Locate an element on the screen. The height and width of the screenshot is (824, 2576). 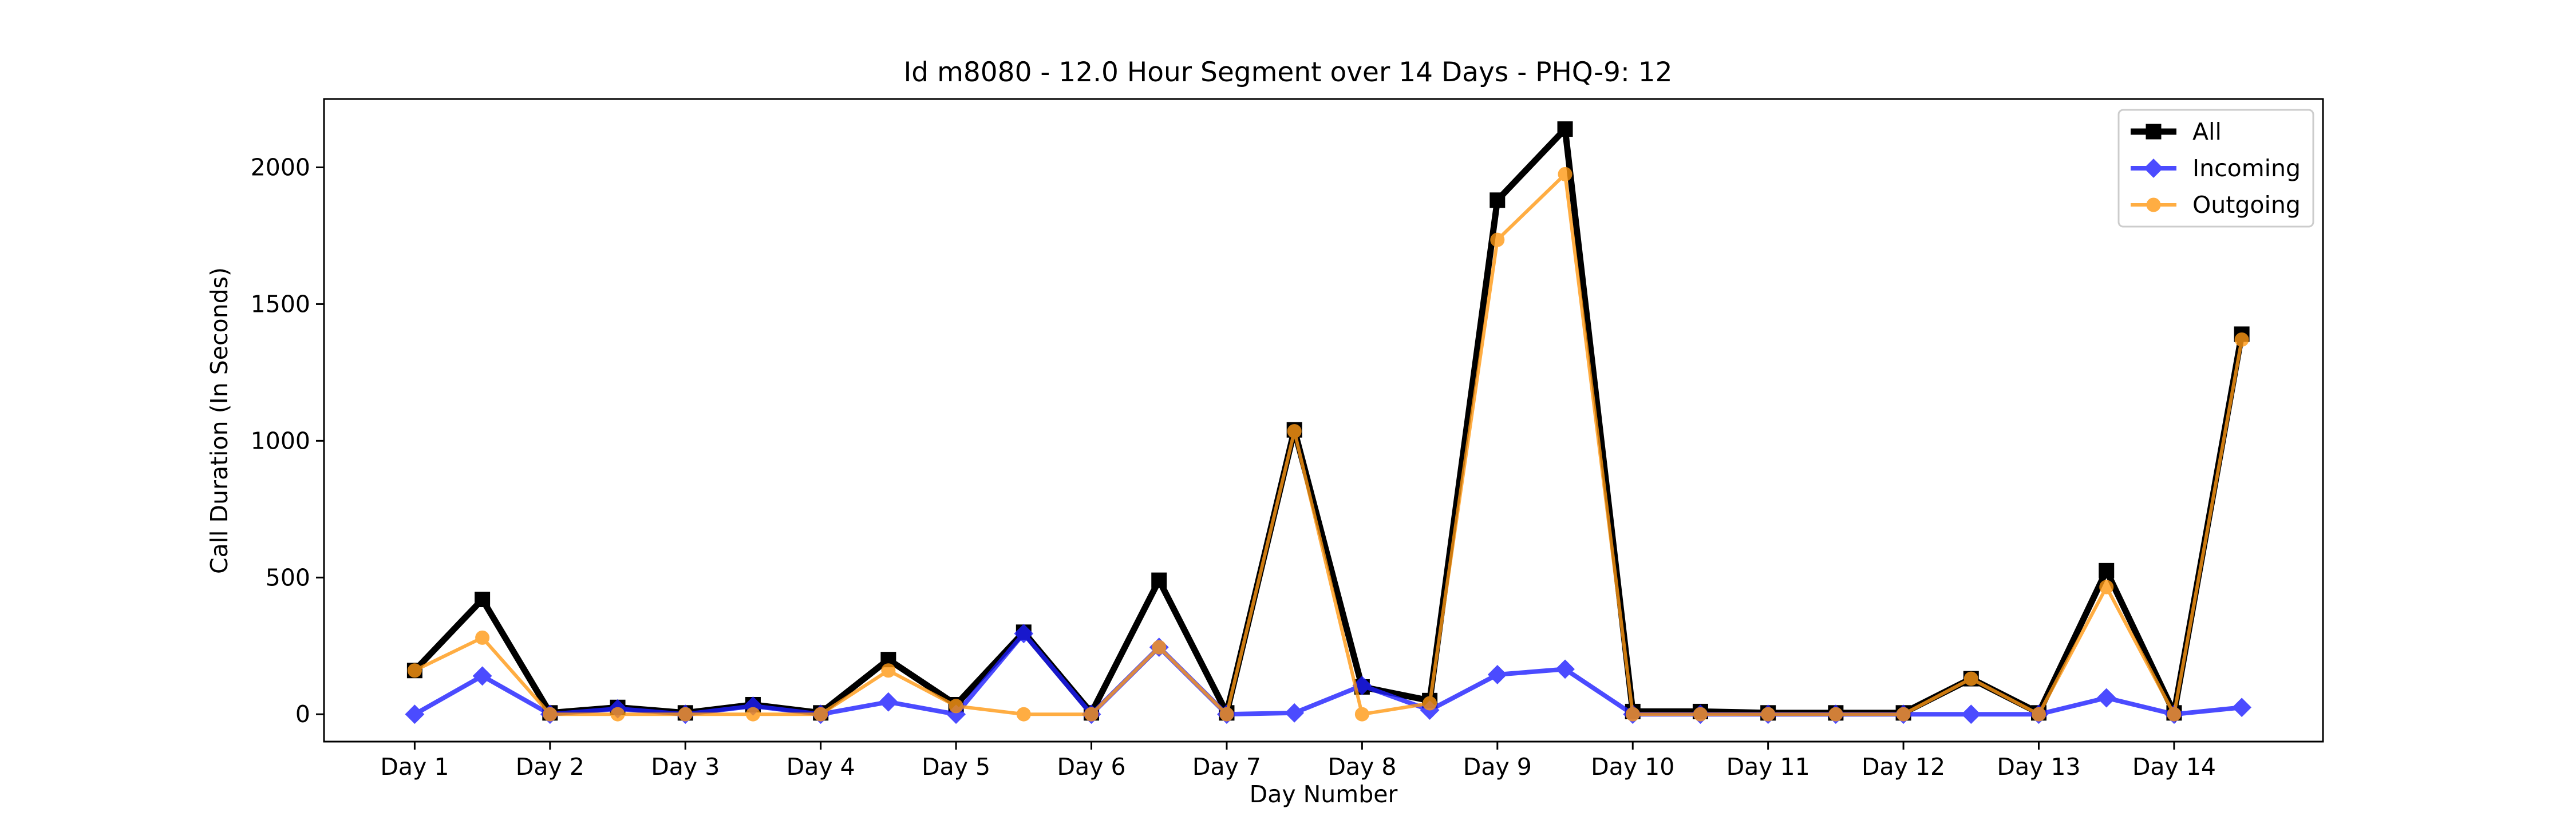
x-tick-label: Day 11 is located at coordinates (1768, 767).